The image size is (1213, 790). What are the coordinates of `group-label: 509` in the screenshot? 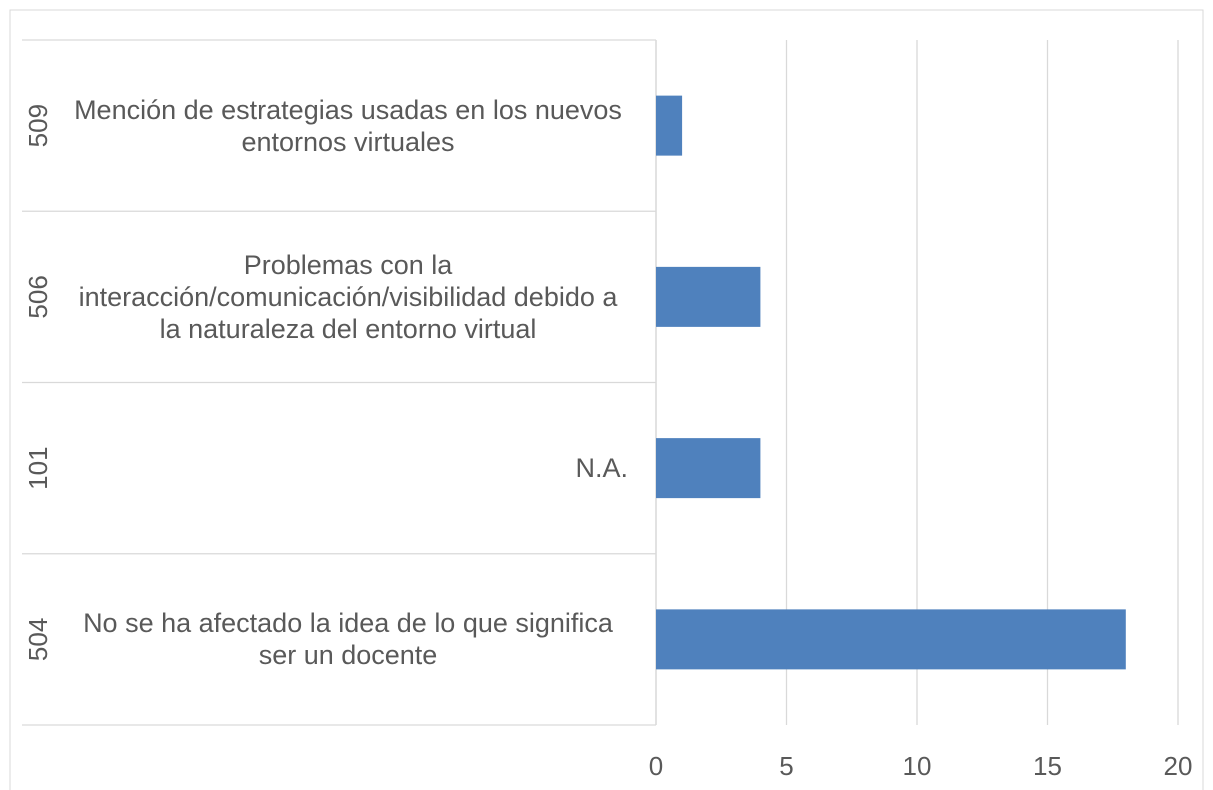 It's located at (38, 125).